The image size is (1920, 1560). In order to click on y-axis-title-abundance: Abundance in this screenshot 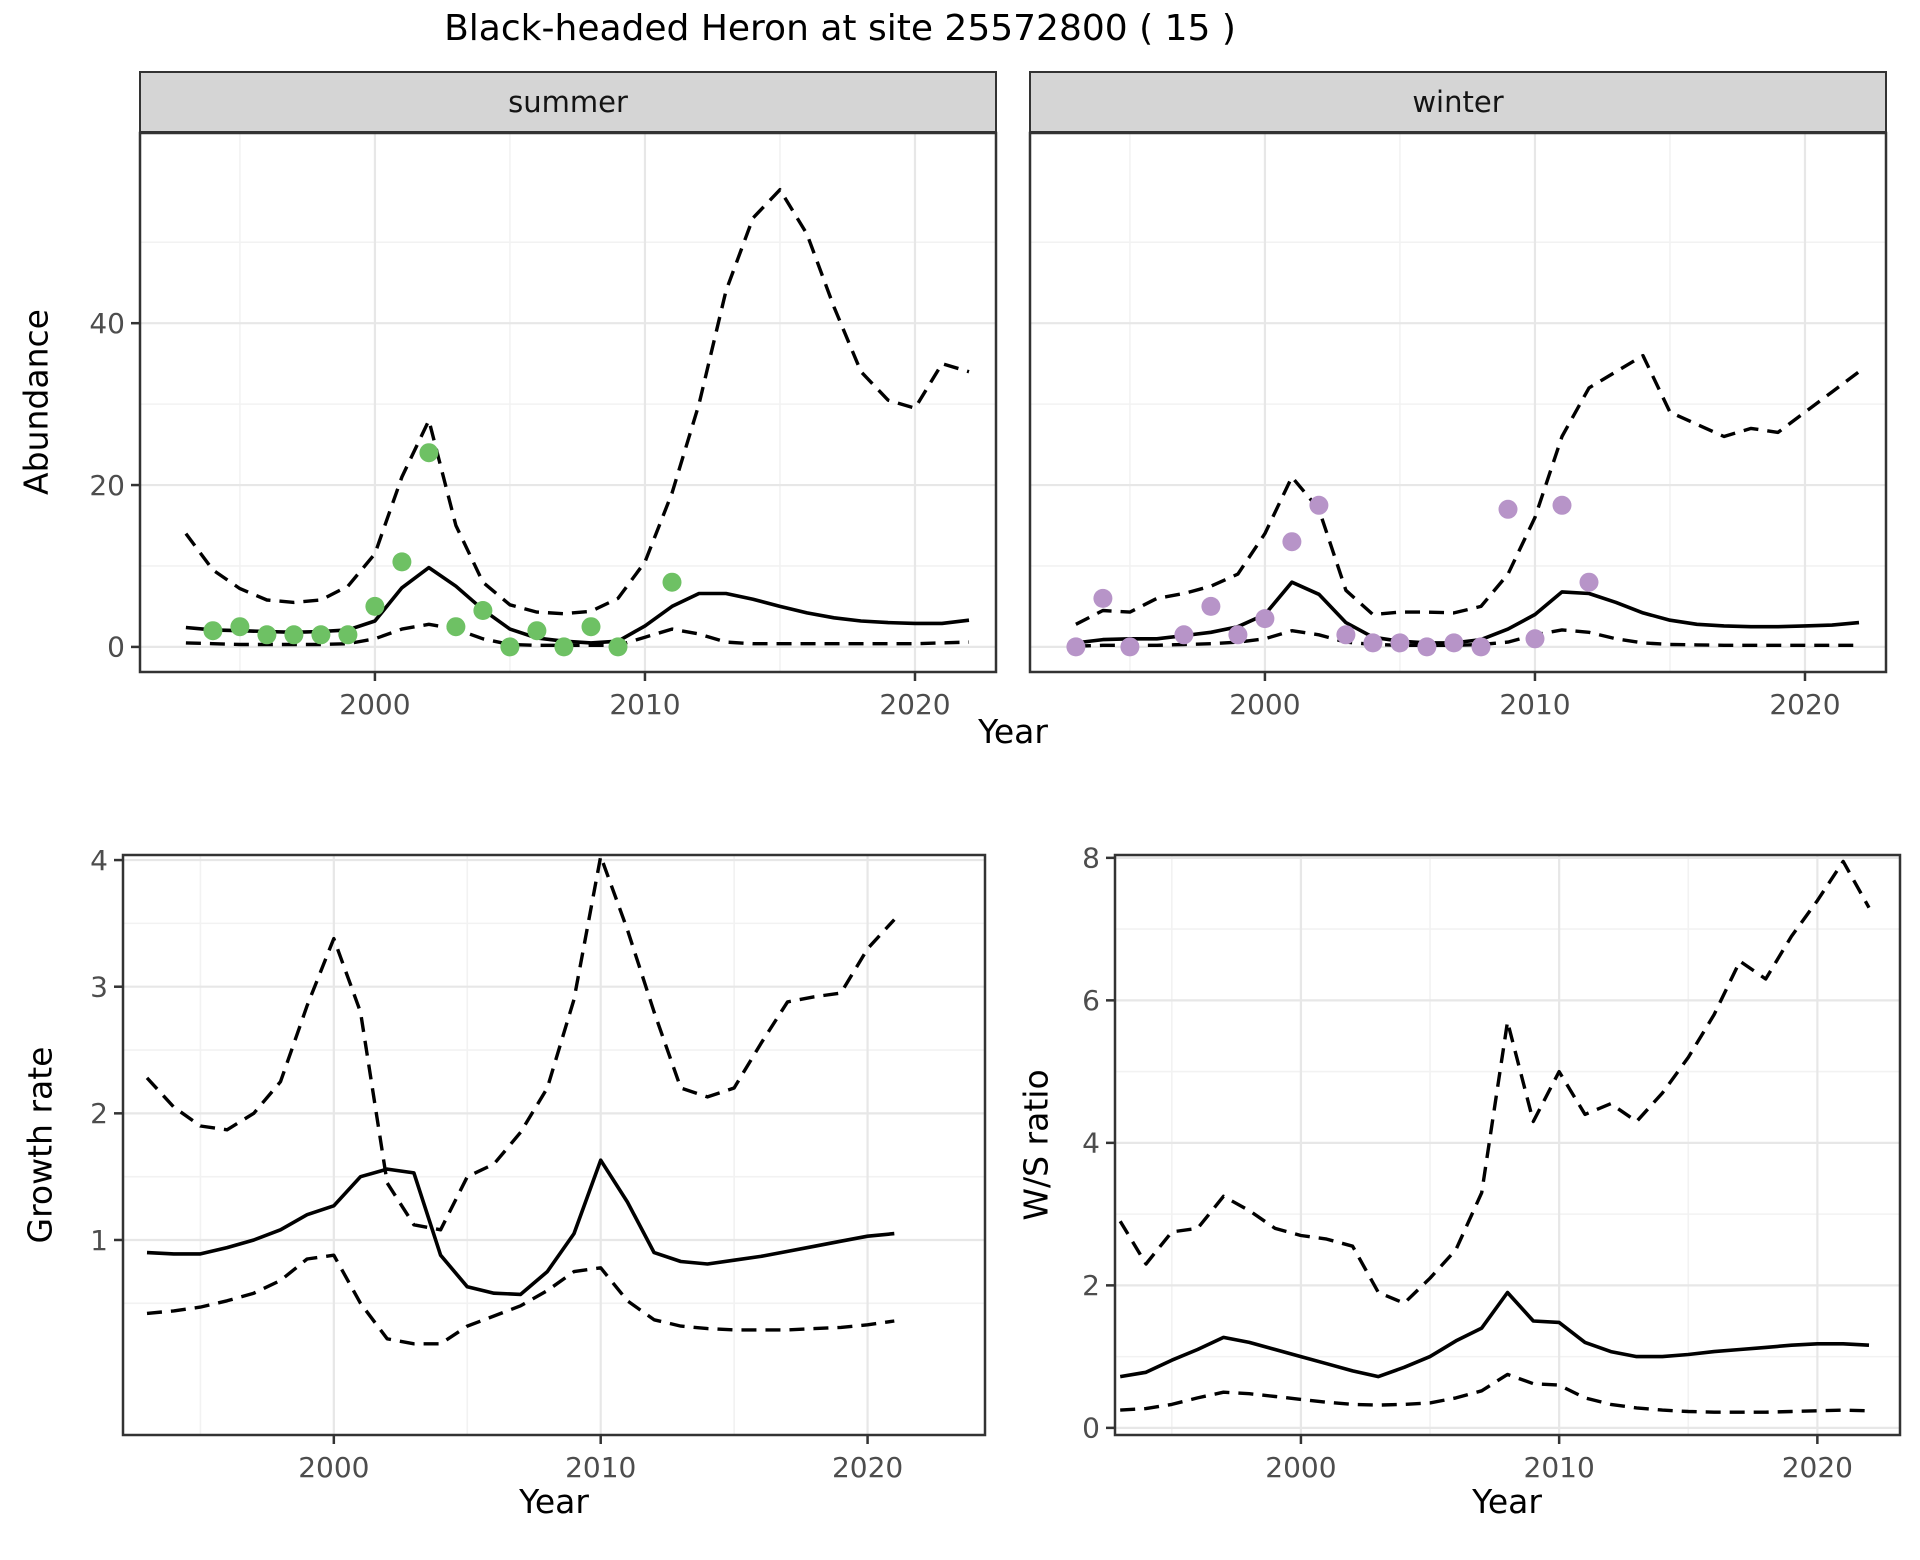, I will do `click(36, 402)`.